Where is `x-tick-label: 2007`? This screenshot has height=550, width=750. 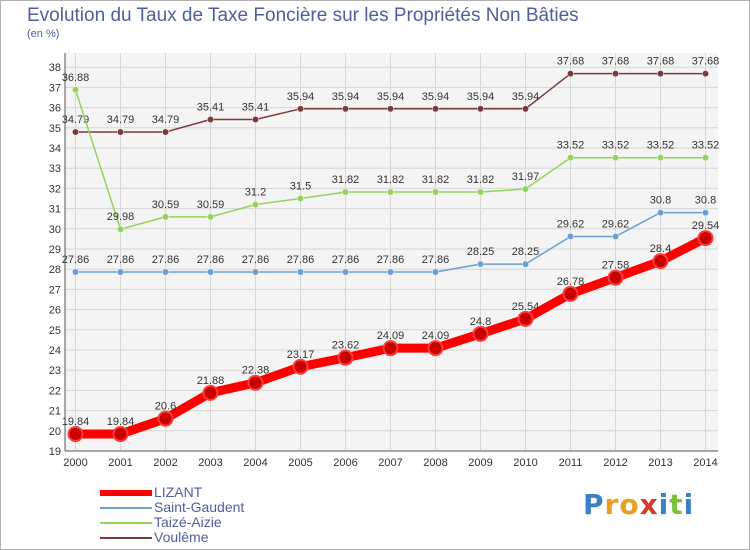
x-tick-label: 2007 is located at coordinates (390, 463).